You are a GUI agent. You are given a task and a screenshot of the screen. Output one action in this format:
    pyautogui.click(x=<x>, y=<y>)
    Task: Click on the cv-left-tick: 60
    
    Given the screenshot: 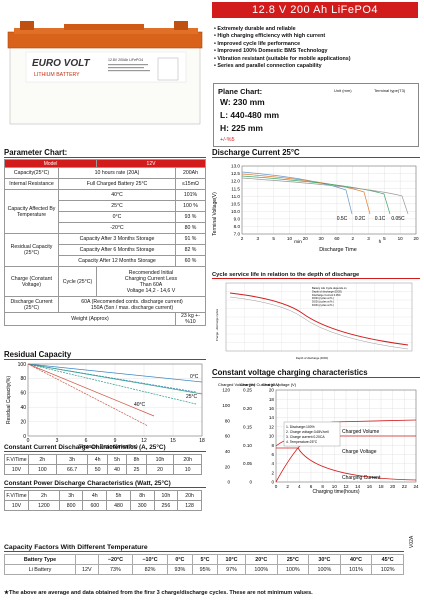 What is the action you would take?
    pyautogui.click(x=228, y=436)
    